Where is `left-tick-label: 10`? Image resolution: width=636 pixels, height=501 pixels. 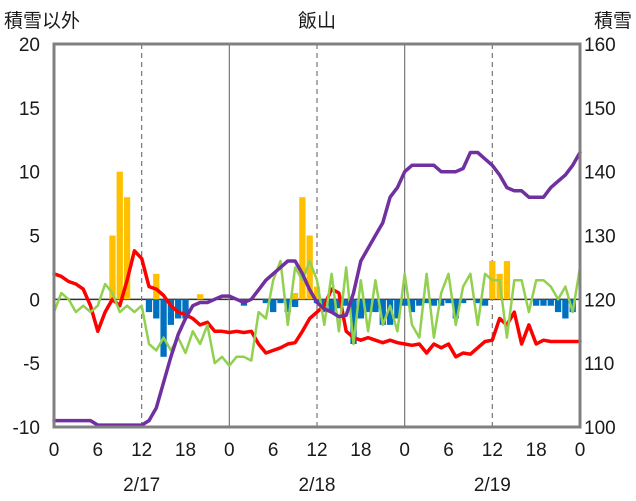 left-tick-label: 10 is located at coordinates (29, 173).